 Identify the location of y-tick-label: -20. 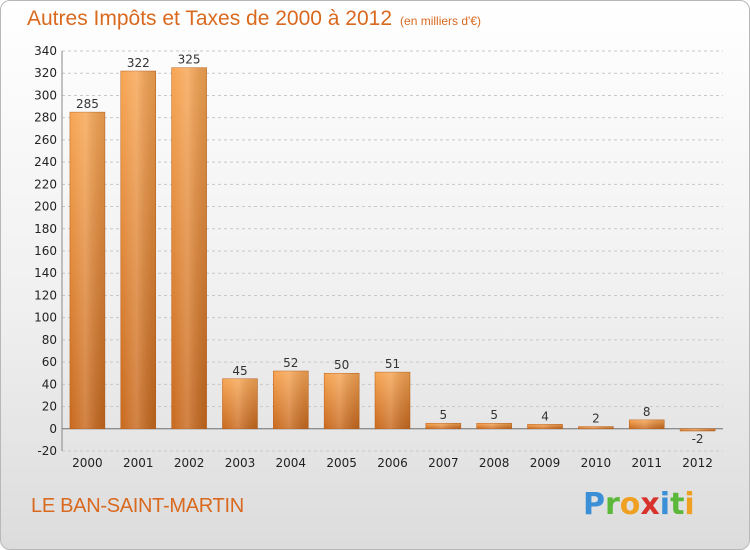
(47, 451).